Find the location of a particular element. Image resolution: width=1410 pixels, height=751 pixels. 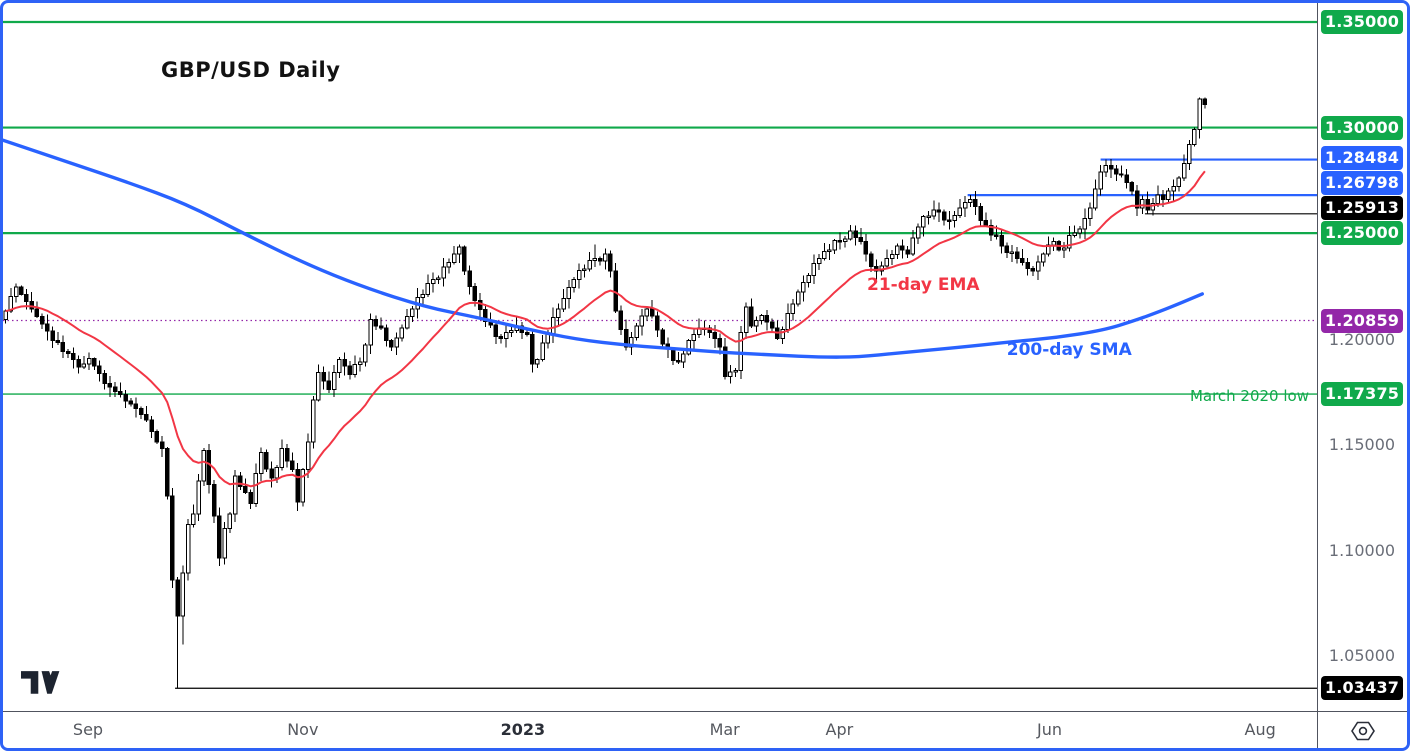

time-label-Apr: Apr is located at coordinates (839, 729).